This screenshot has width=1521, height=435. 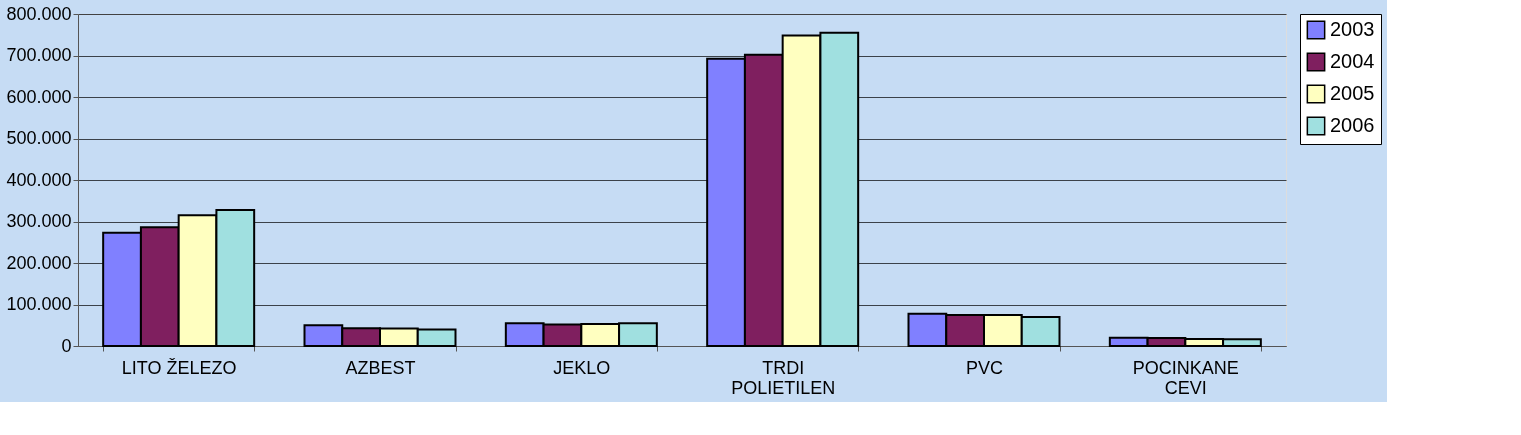 I want to click on legend-label: 2004, so click(x=1352, y=61).